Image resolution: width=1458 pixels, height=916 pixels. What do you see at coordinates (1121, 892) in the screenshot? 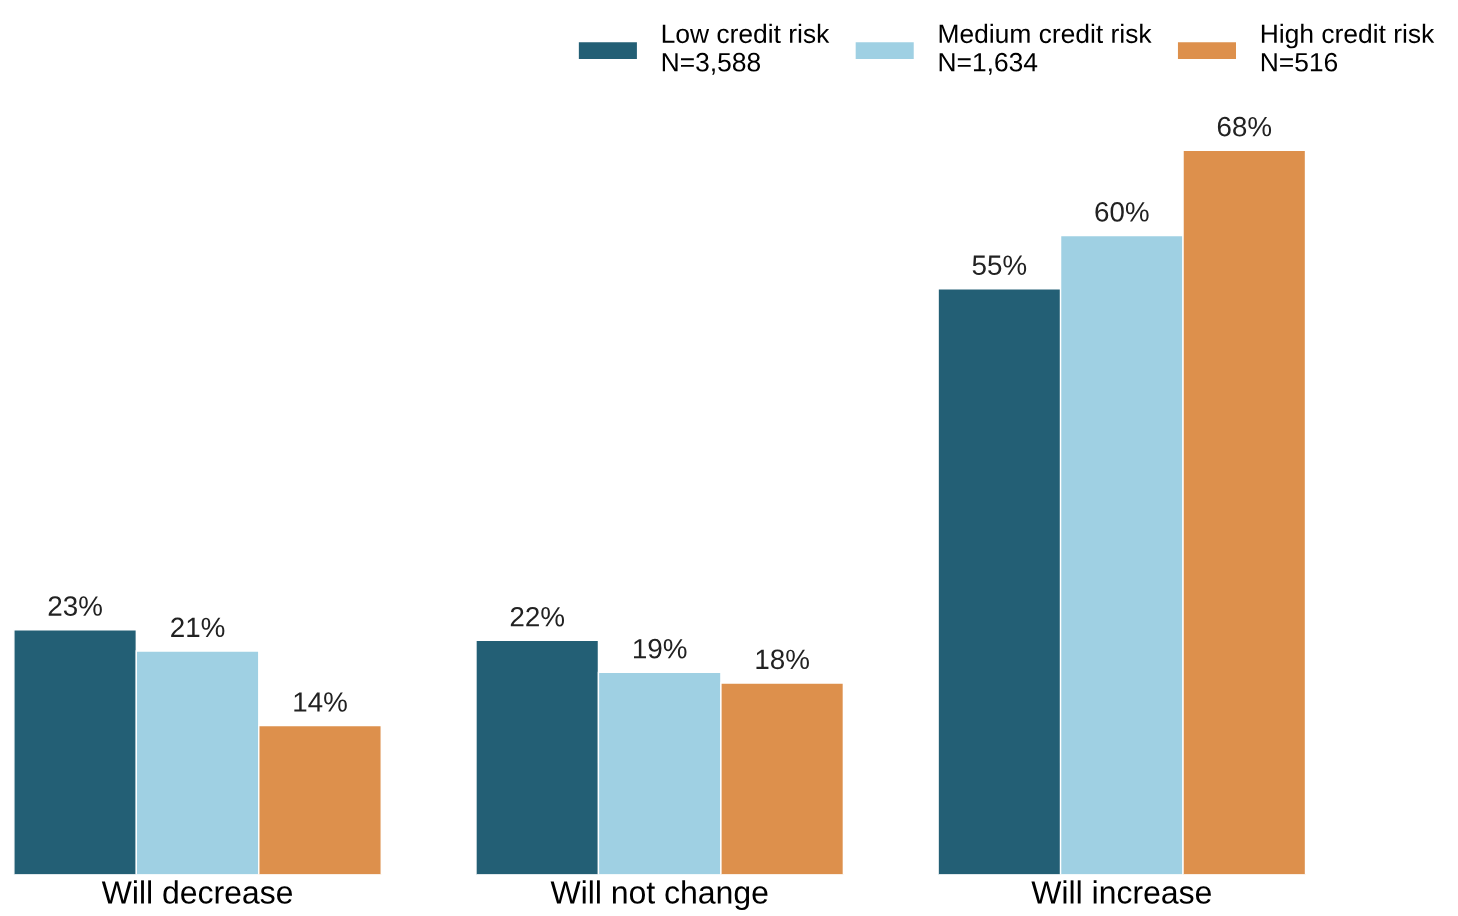
I see `x-tick-label: Will increase` at bounding box center [1121, 892].